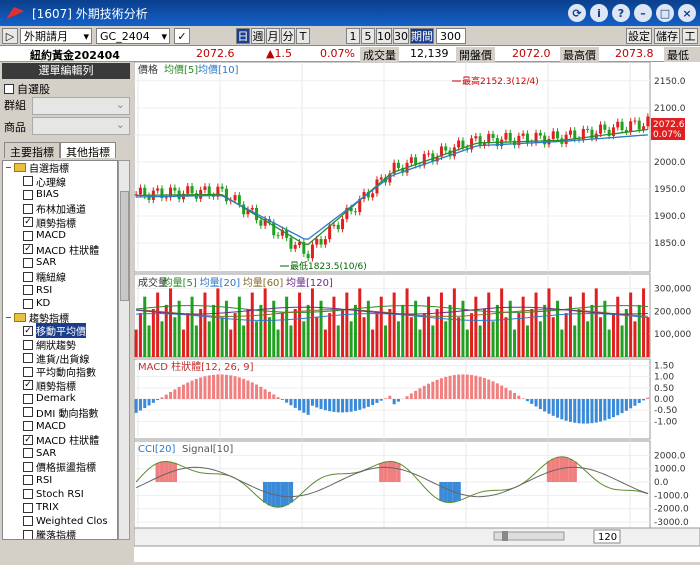 The width and height of the screenshot is (700, 565). Describe the element at coordinates (690, 36) in the screenshot. I see `tools-button: 工` at that location.